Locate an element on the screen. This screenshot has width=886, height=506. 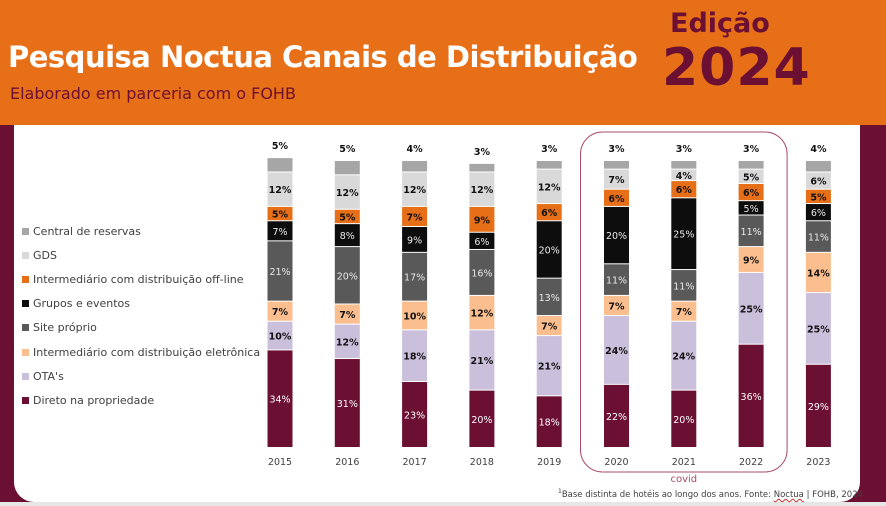
data-label-grupos-e-eventos: 7% is located at coordinates (279, 232).